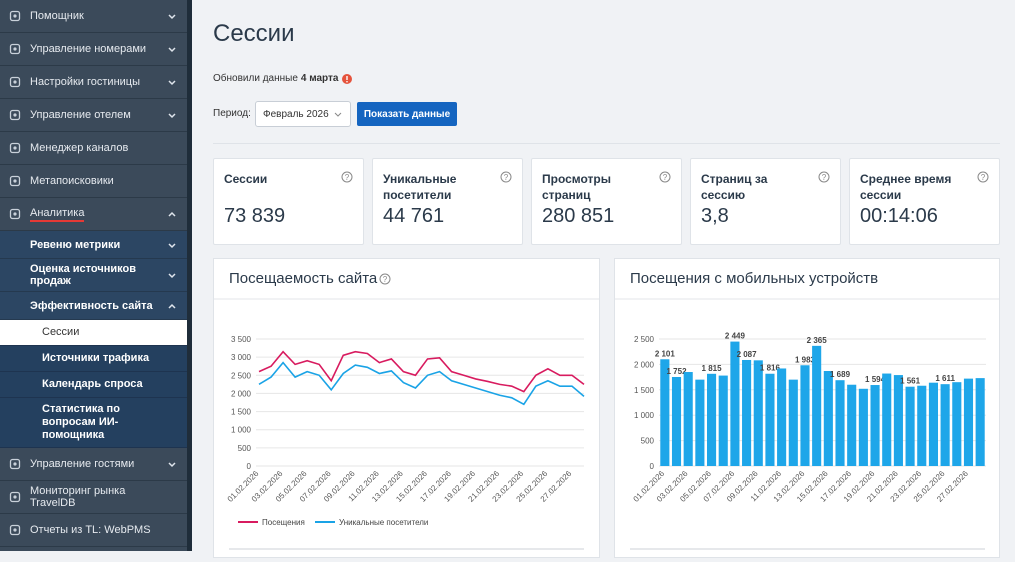 The image size is (1015, 562). I want to click on nav-item: Оценка источников продаж, so click(93, 275).